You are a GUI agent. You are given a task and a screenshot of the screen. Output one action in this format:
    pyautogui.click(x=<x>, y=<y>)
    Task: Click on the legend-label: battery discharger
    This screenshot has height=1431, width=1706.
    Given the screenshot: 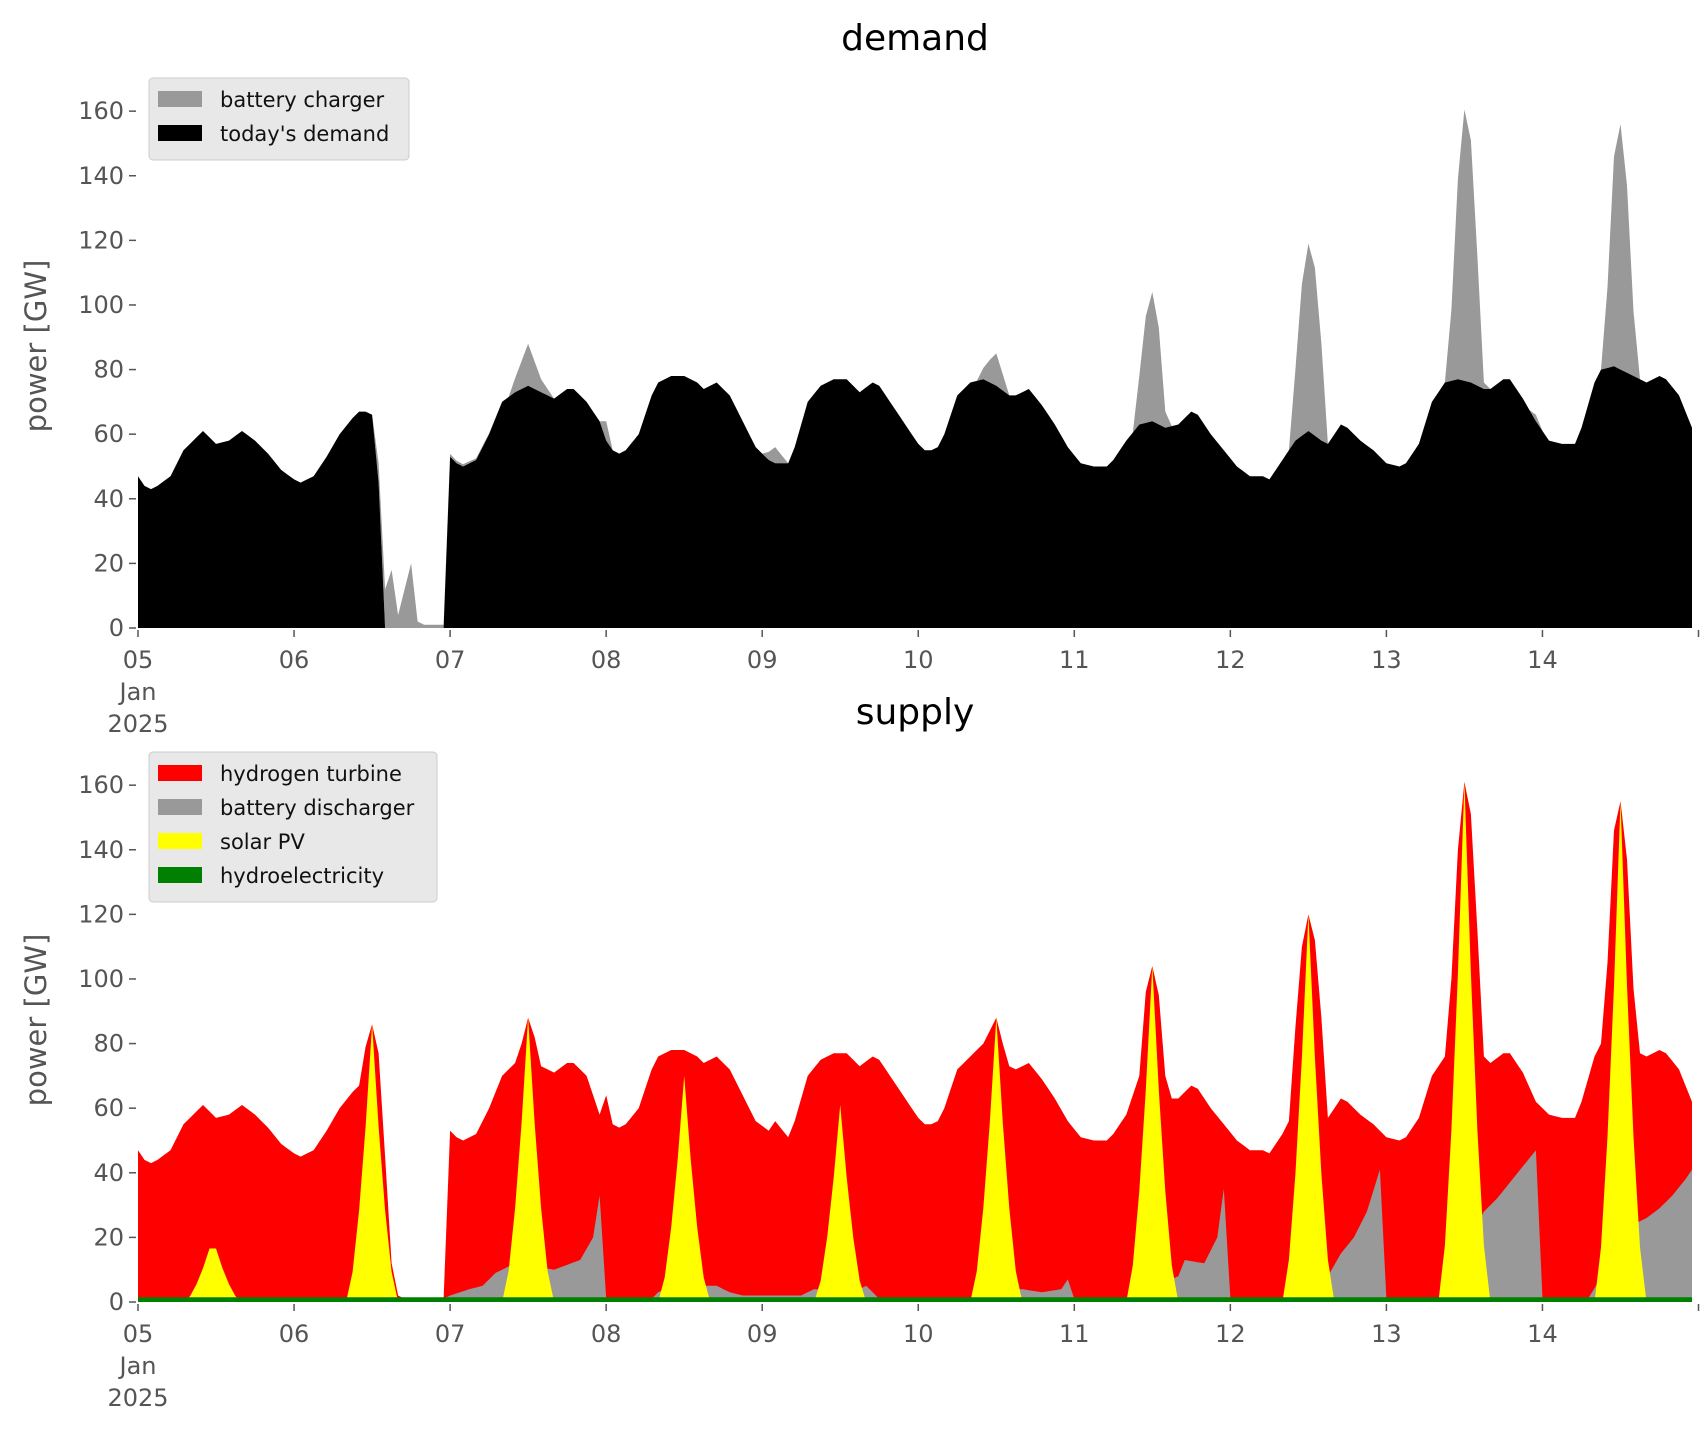 What is the action you would take?
    pyautogui.click(x=317, y=808)
    